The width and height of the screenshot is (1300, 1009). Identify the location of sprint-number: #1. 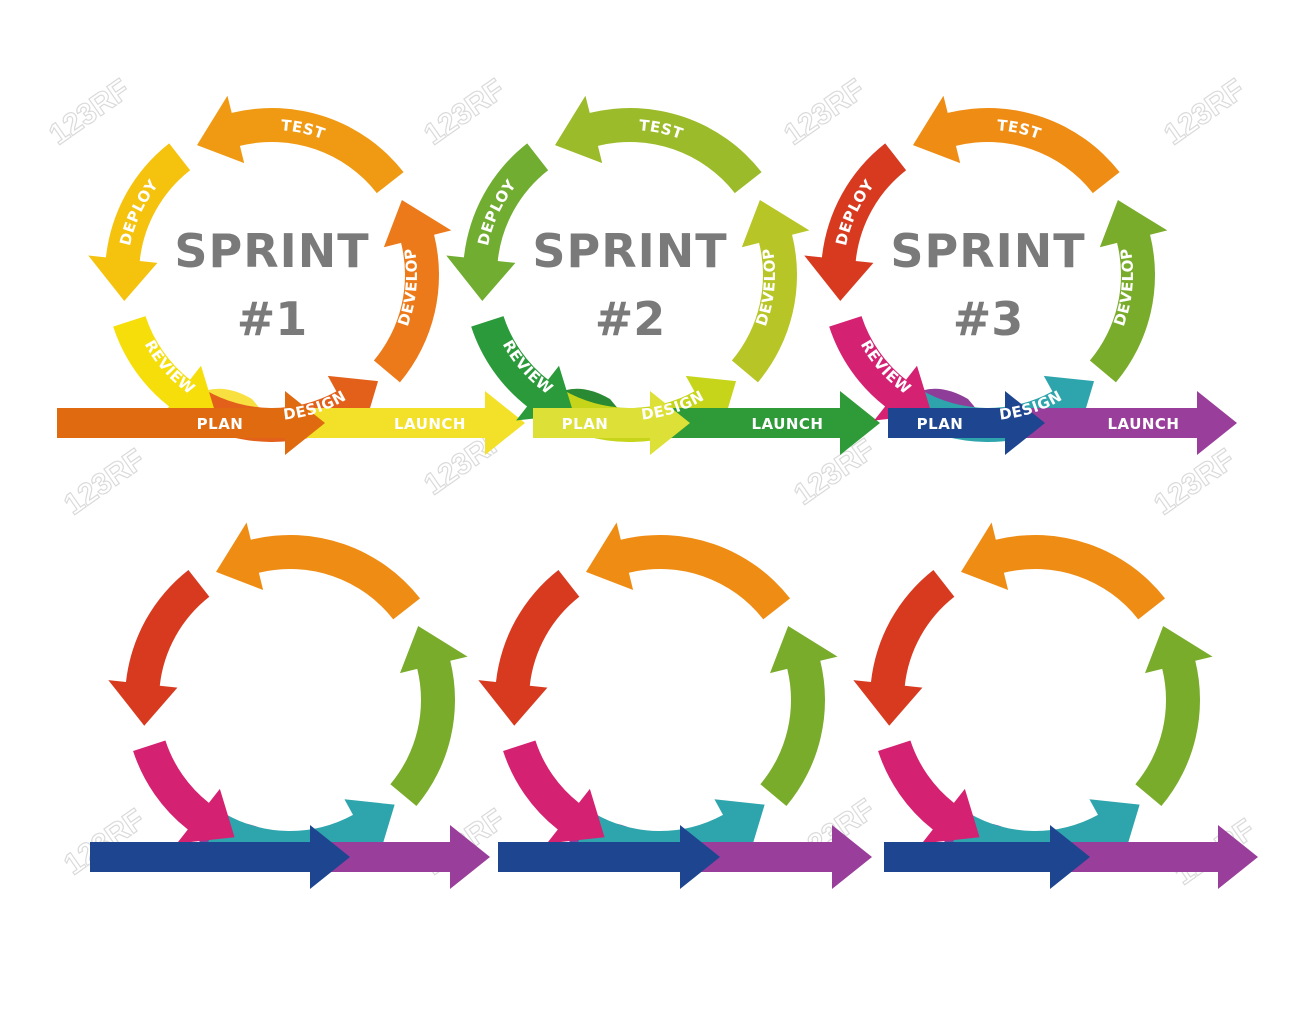
(272, 319).